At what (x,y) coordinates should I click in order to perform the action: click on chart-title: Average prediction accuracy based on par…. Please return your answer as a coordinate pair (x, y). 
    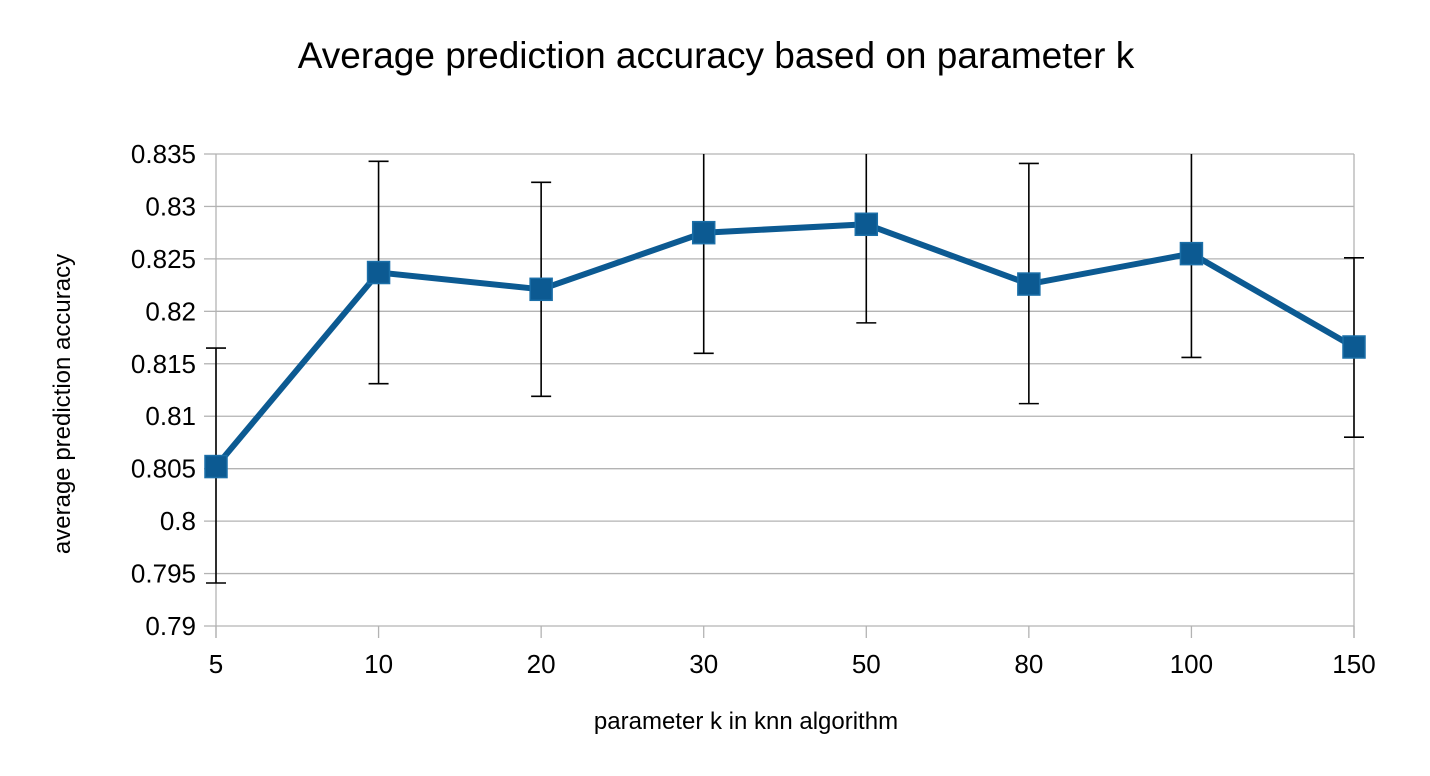
    Looking at the image, I should click on (716, 55).